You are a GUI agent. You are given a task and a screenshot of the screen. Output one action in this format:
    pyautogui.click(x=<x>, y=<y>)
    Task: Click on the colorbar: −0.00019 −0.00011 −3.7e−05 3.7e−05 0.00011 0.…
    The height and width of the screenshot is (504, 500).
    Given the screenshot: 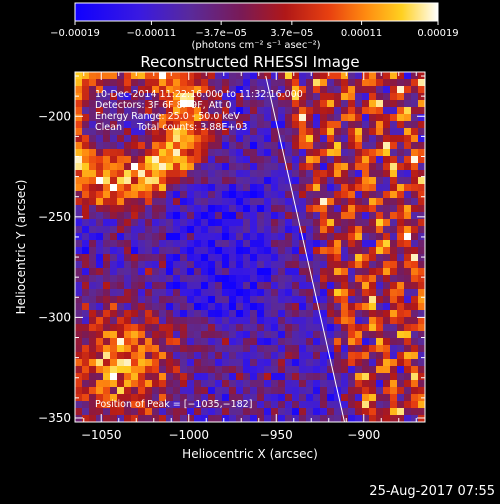 What is the action you would take?
    pyautogui.click(x=254, y=26)
    